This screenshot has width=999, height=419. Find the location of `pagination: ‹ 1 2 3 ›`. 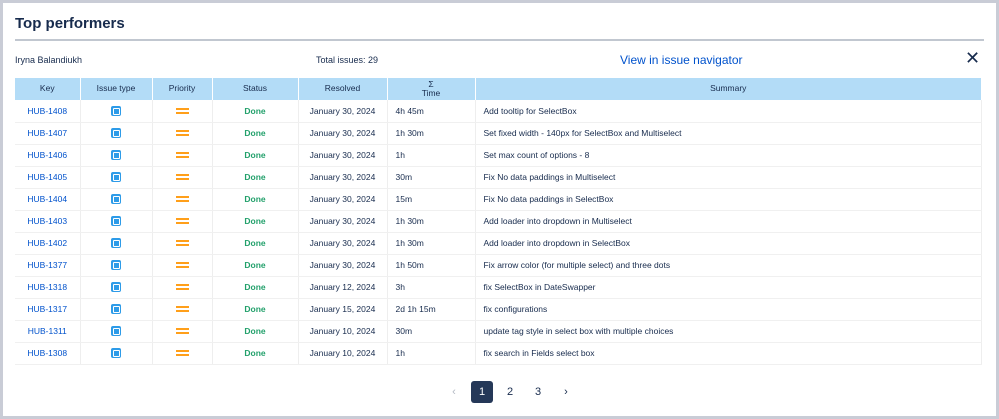

pagination: ‹ 1 2 3 › is located at coordinates (510, 392).